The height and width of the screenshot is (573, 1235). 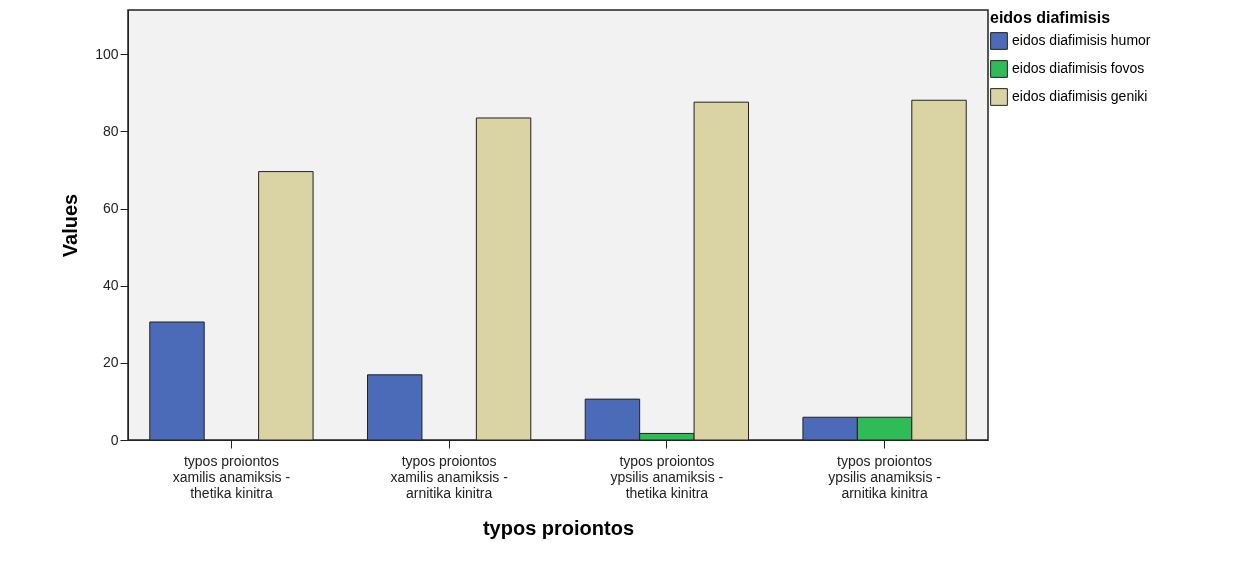 What do you see at coordinates (107, 53) in the screenshot?
I see `y-tick-label: 100` at bounding box center [107, 53].